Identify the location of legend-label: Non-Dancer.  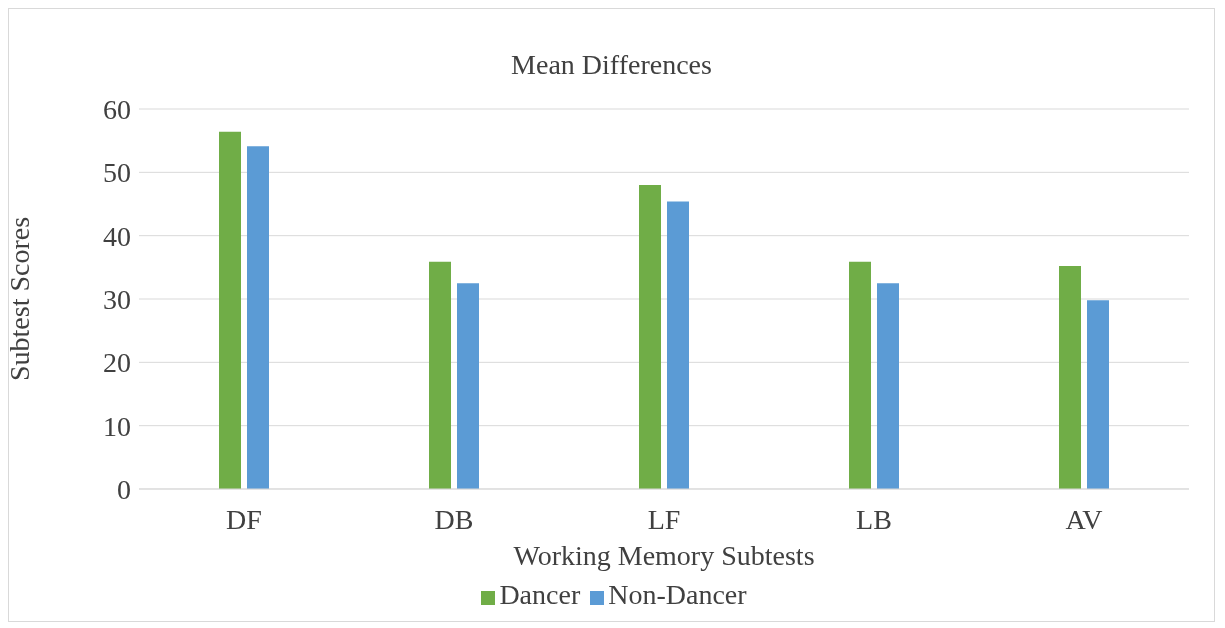
(677, 594).